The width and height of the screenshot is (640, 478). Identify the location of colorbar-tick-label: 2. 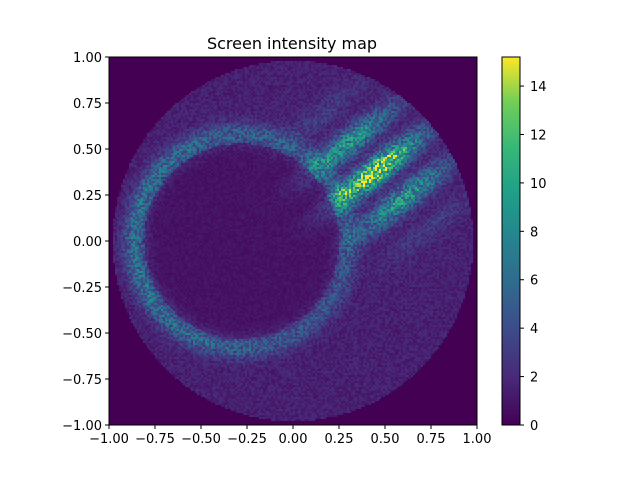
(534, 378).